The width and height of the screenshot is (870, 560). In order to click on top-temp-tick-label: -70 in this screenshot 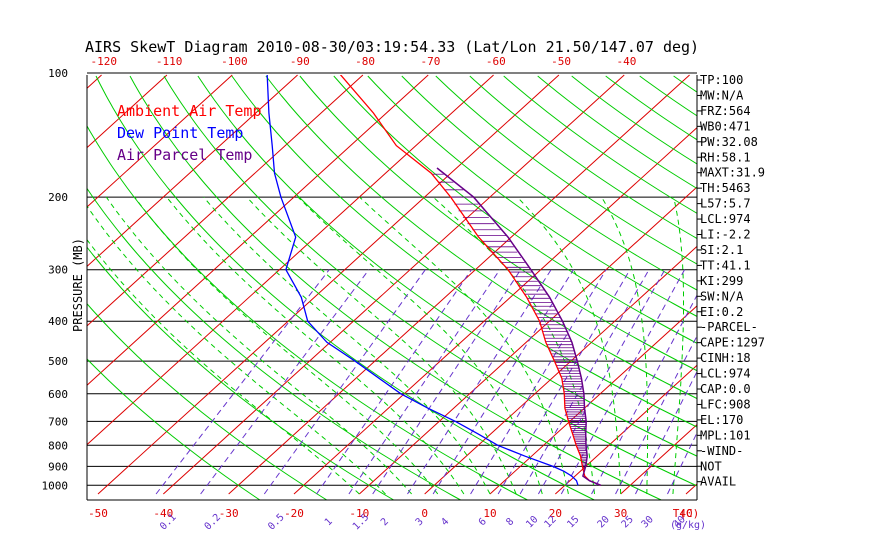, I will do `click(430, 61)`.